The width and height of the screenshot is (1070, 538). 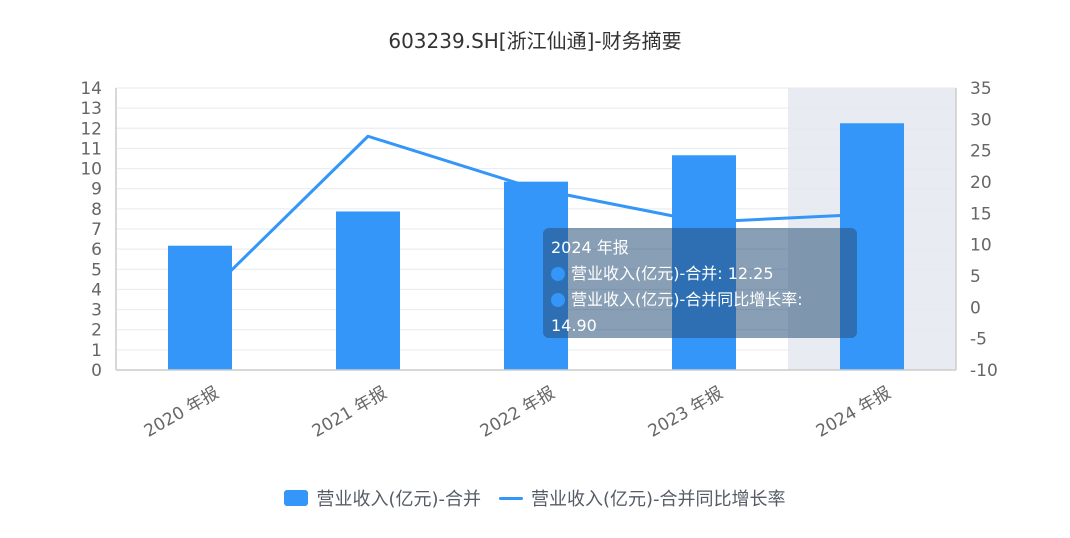 What do you see at coordinates (96, 250) in the screenshot?
I see `left-axis-tick-label: 6` at bounding box center [96, 250].